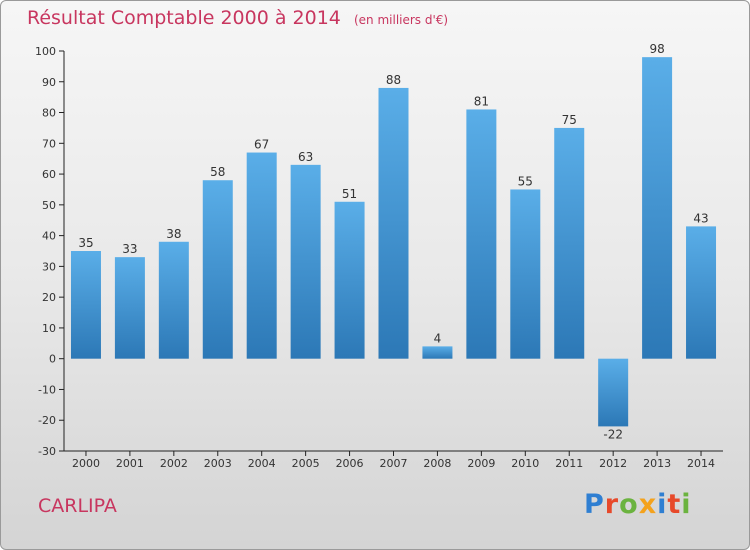  Describe the element at coordinates (701, 292) in the screenshot. I see `bar-2014` at that location.